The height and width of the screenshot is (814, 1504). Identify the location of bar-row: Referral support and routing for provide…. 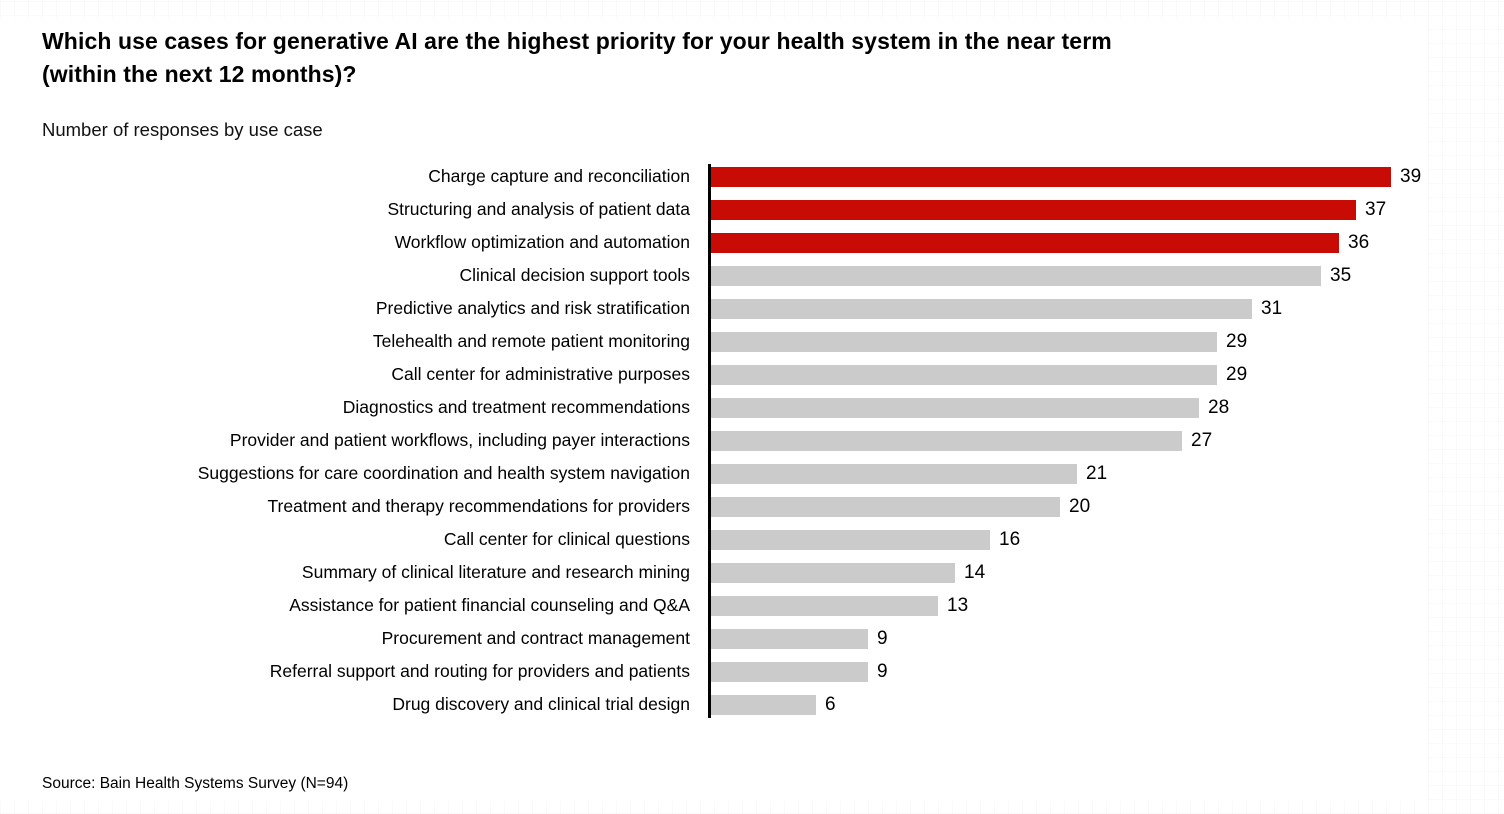
(713, 671).